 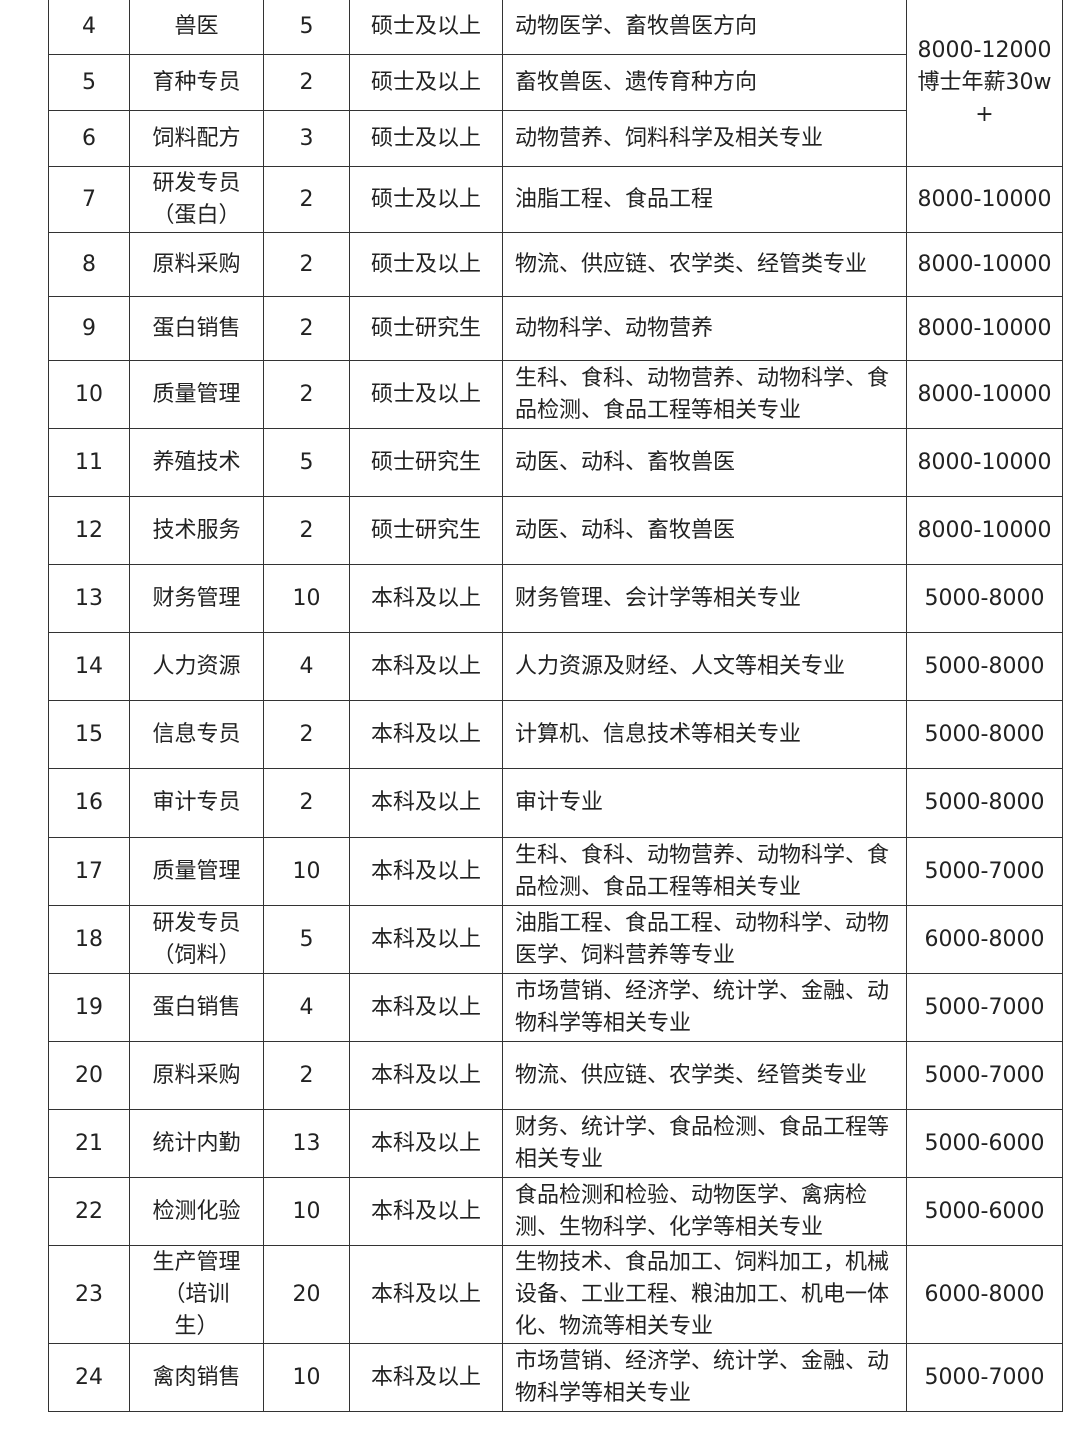 What do you see at coordinates (89, 803) in the screenshot?
I see `row-number: 16` at bounding box center [89, 803].